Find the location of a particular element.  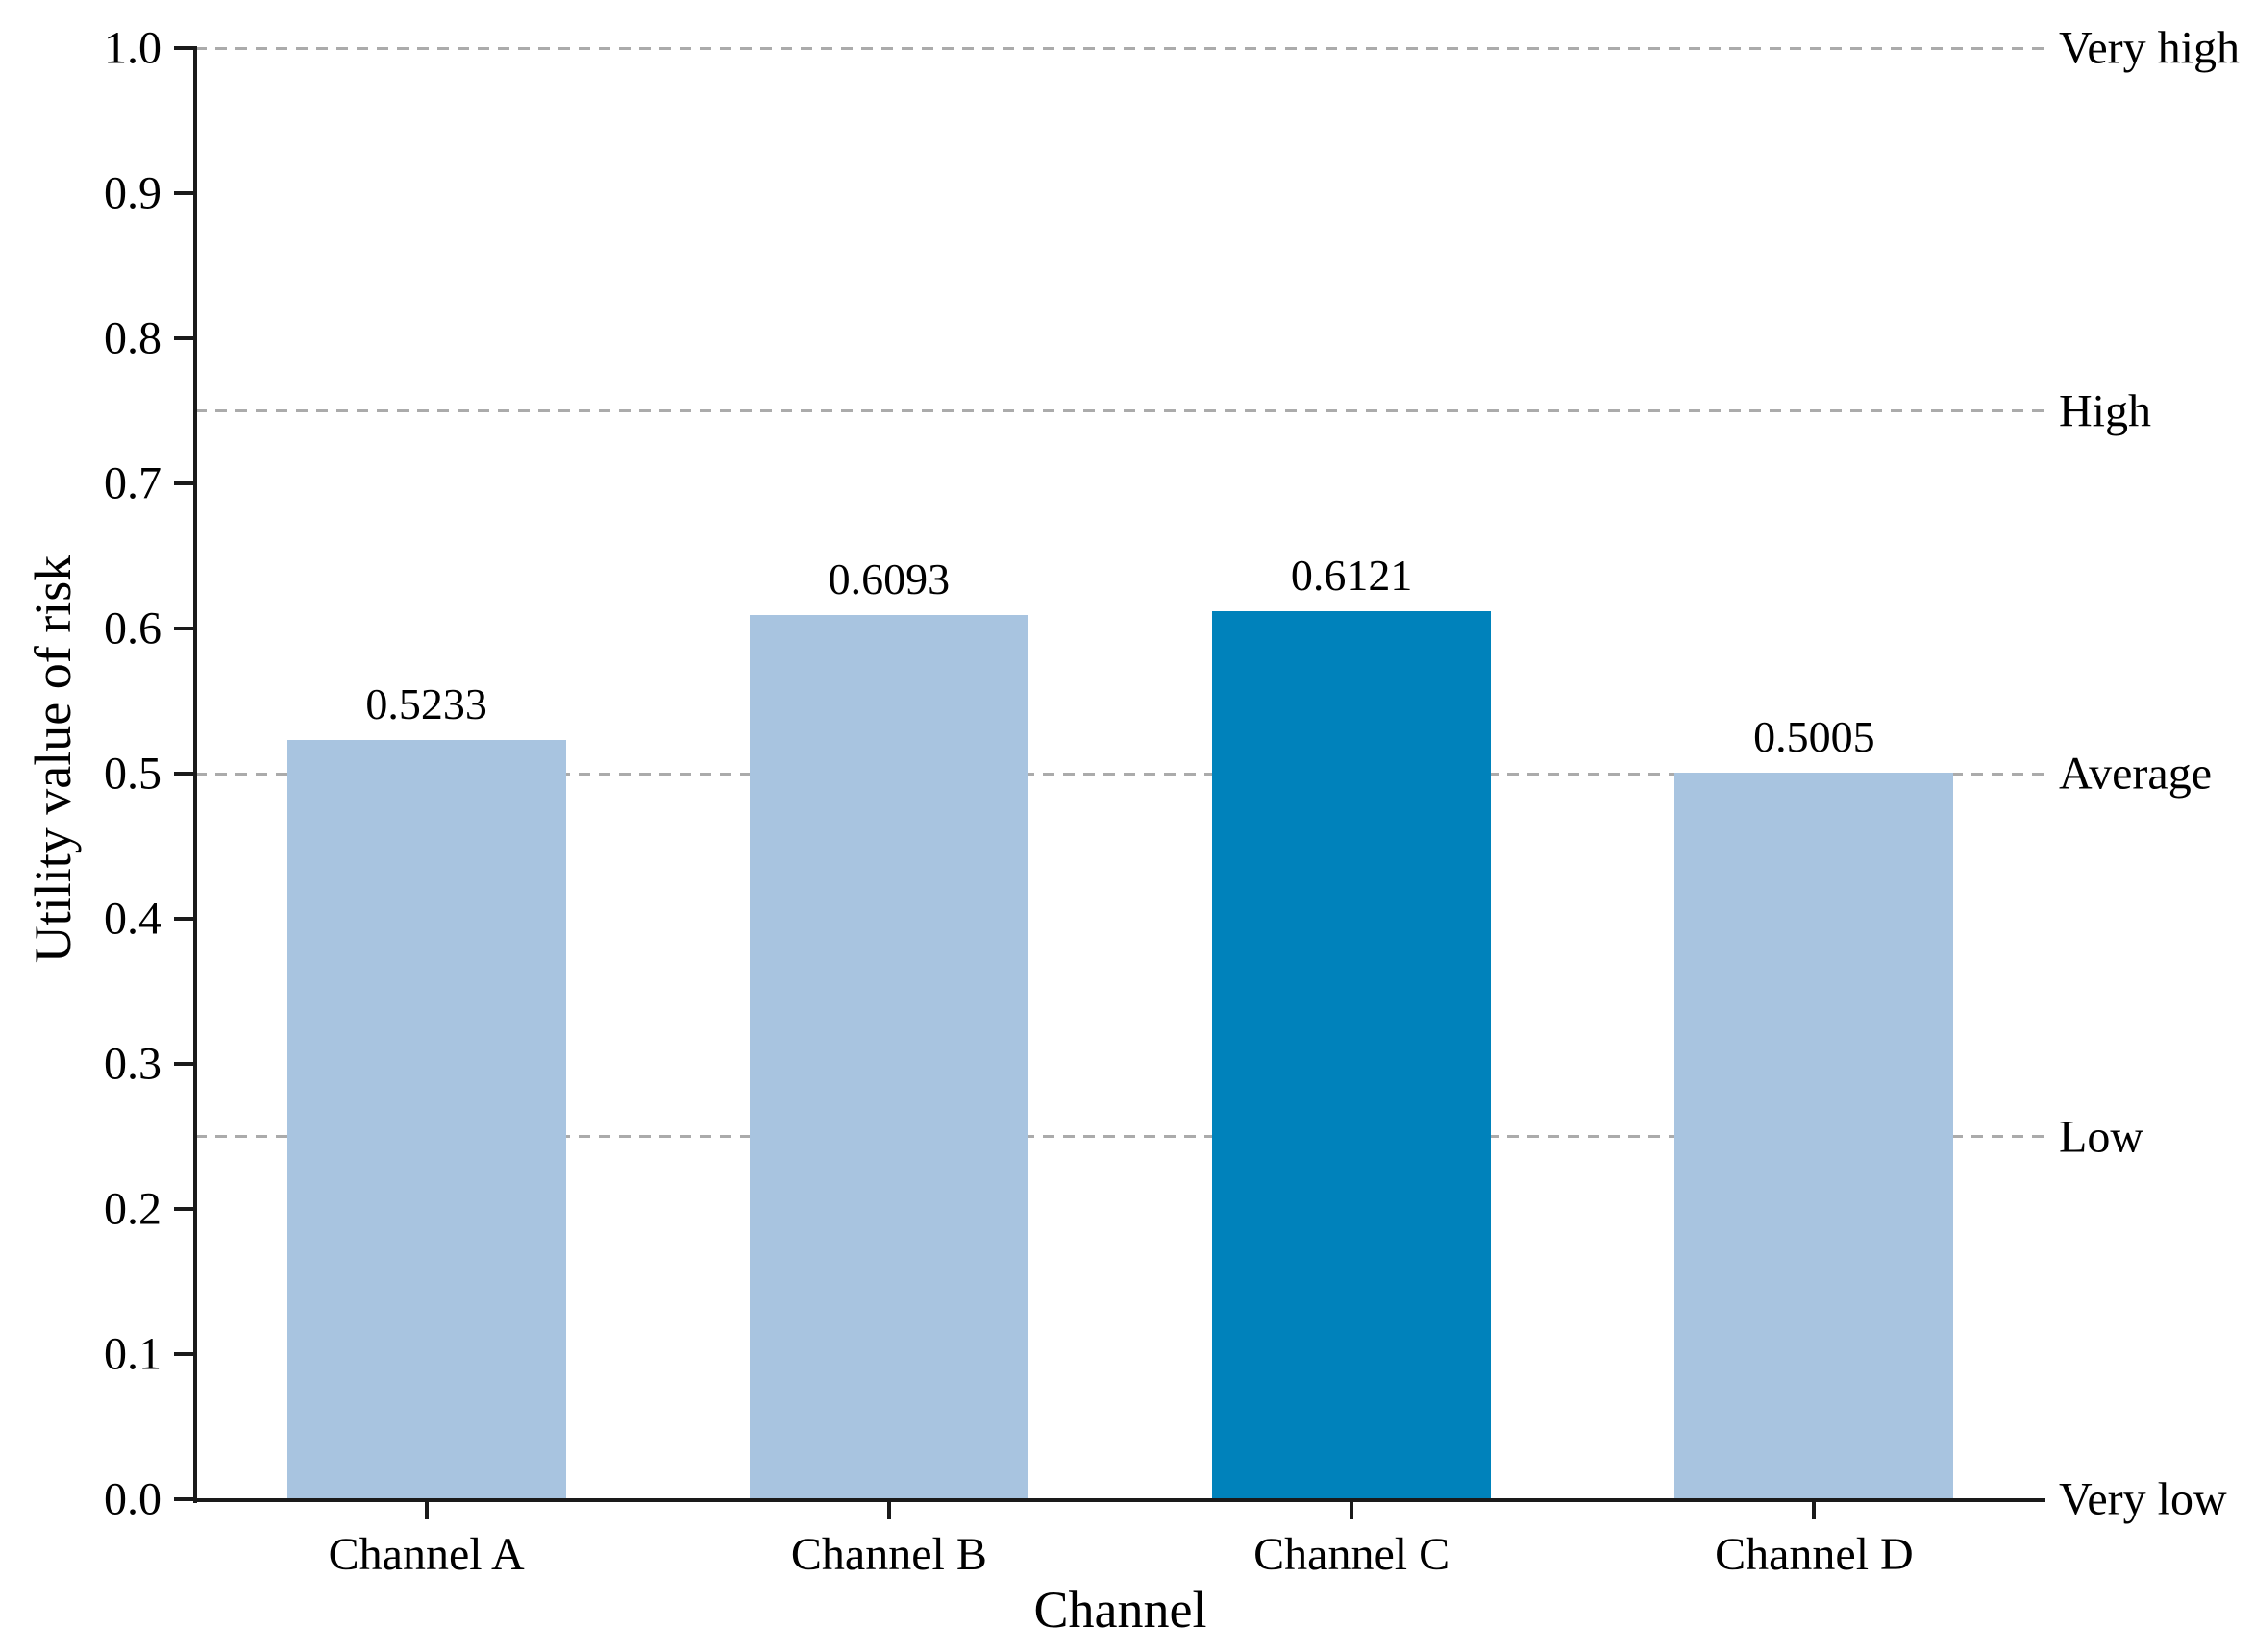

x-axis-spine is located at coordinates (1119, 1500).